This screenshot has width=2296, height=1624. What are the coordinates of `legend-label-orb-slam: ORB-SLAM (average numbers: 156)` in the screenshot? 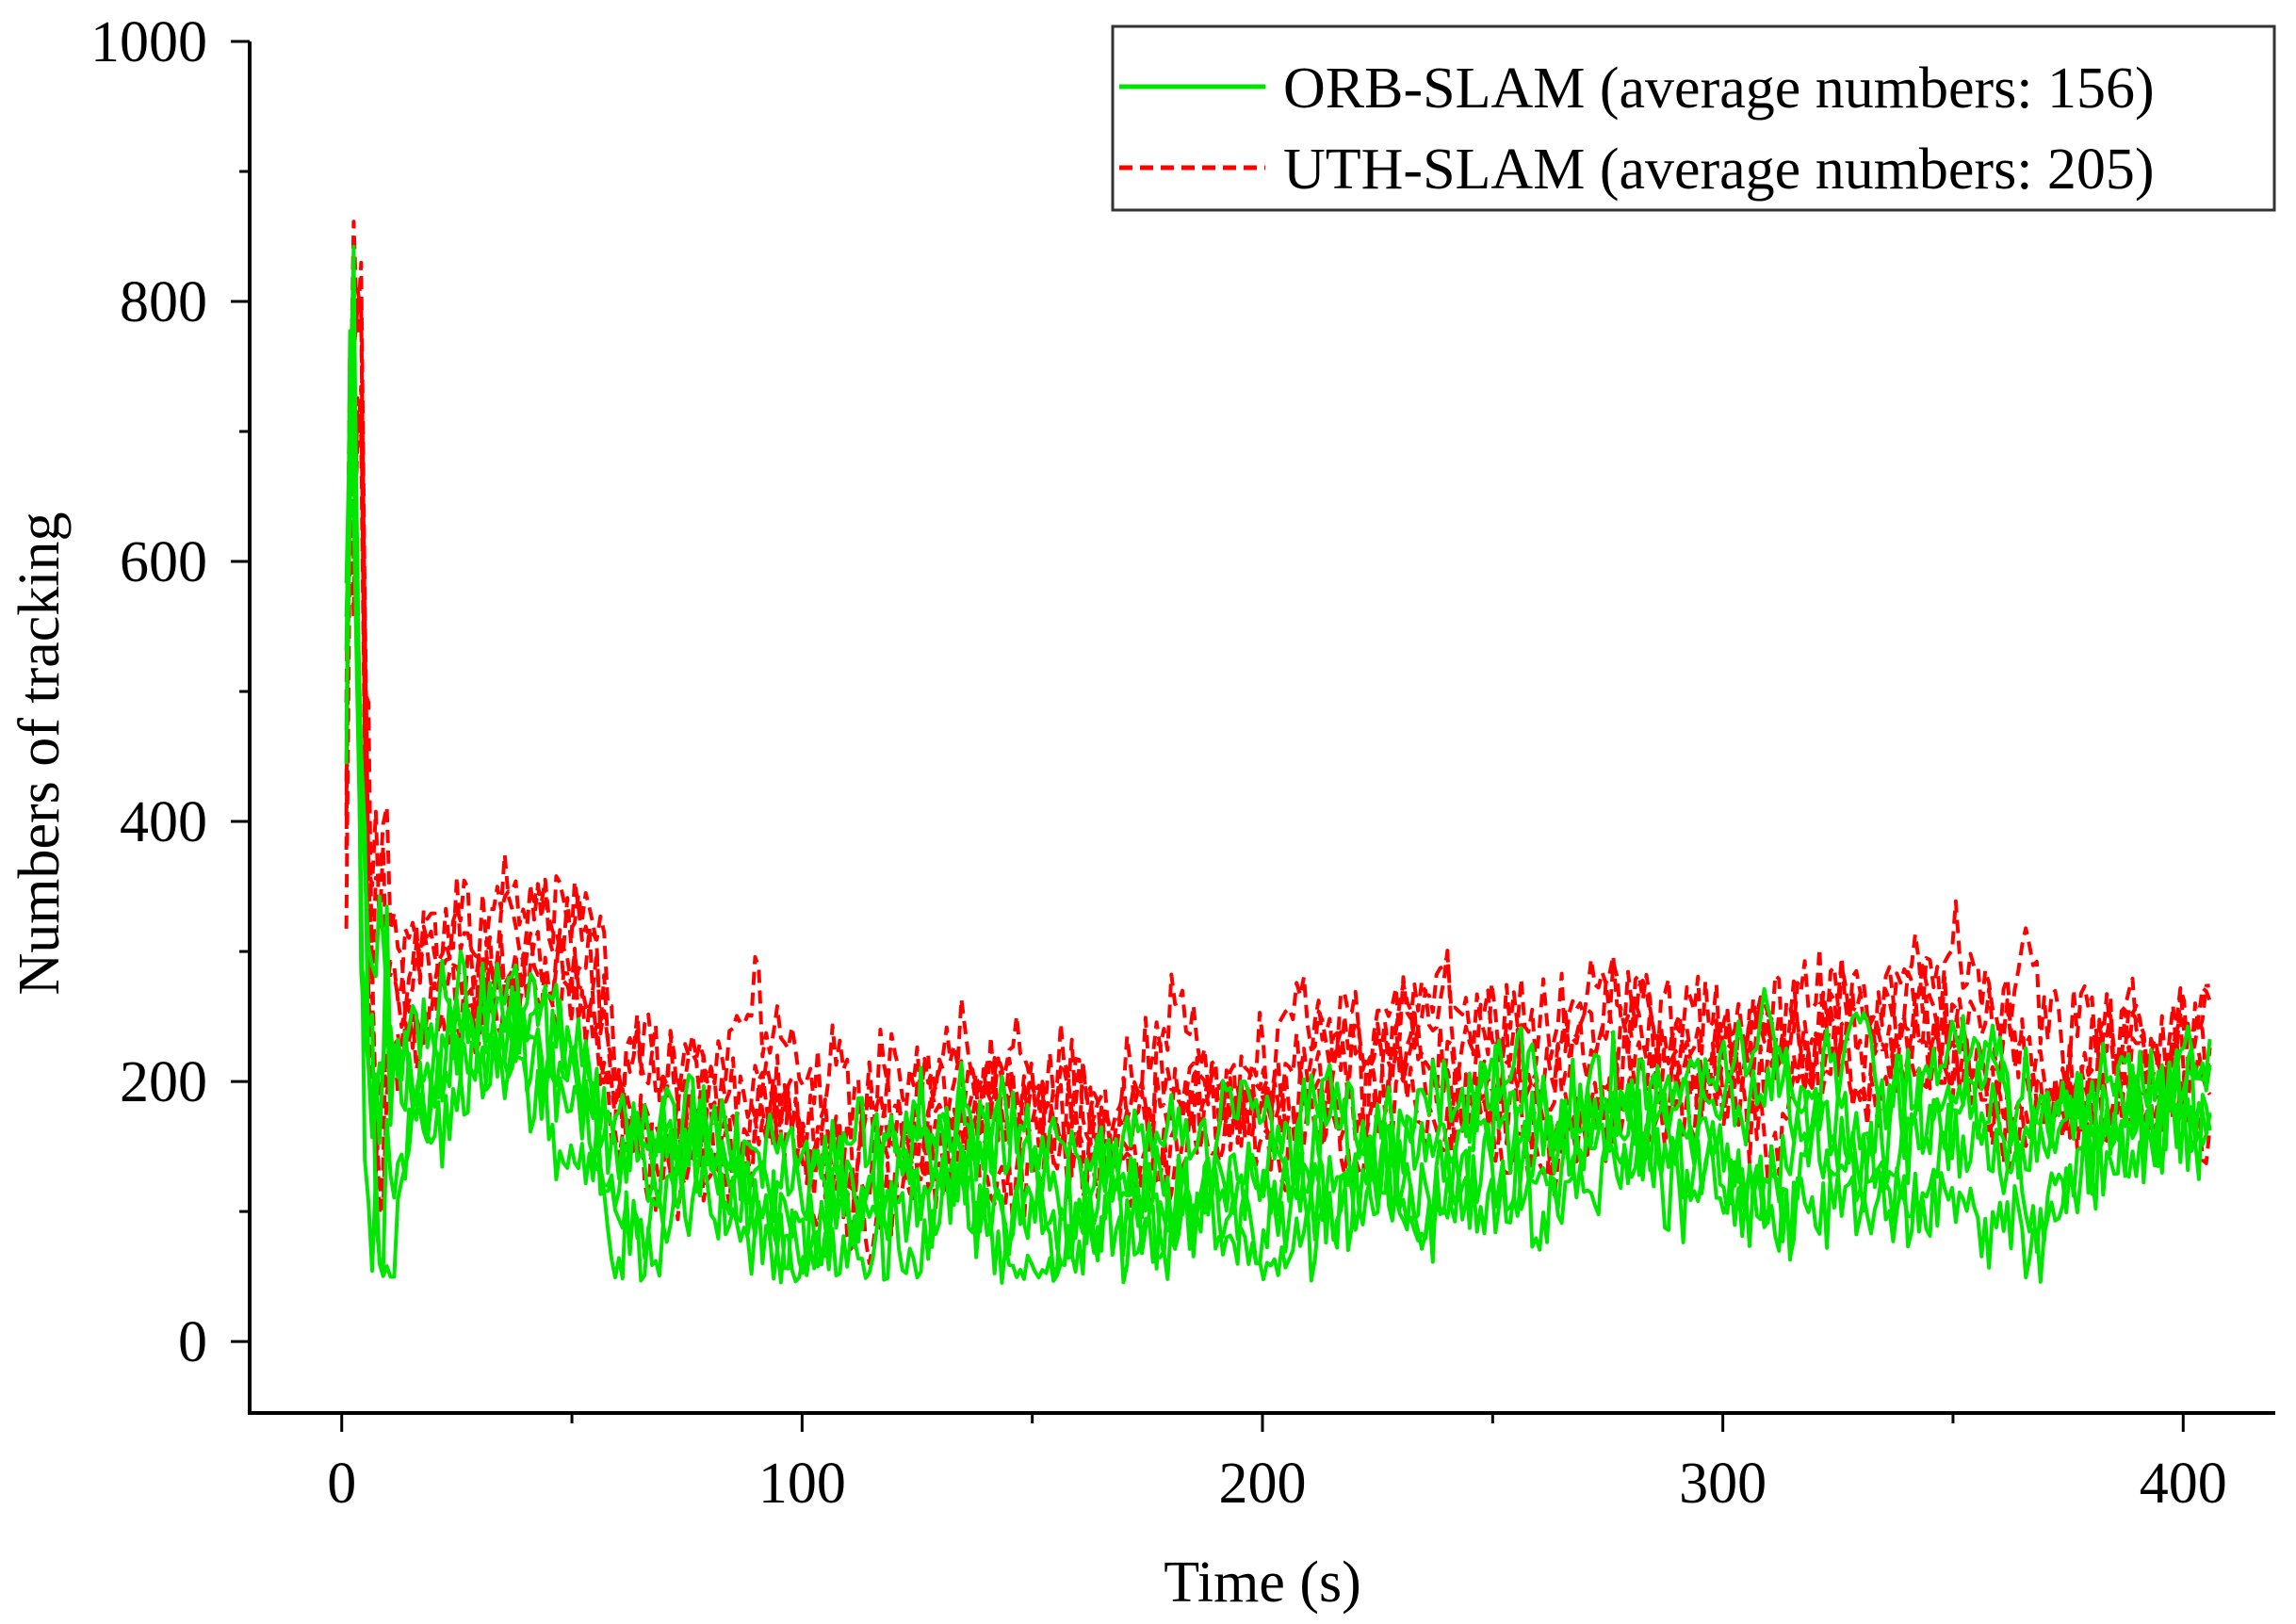 It's located at (1719, 89).